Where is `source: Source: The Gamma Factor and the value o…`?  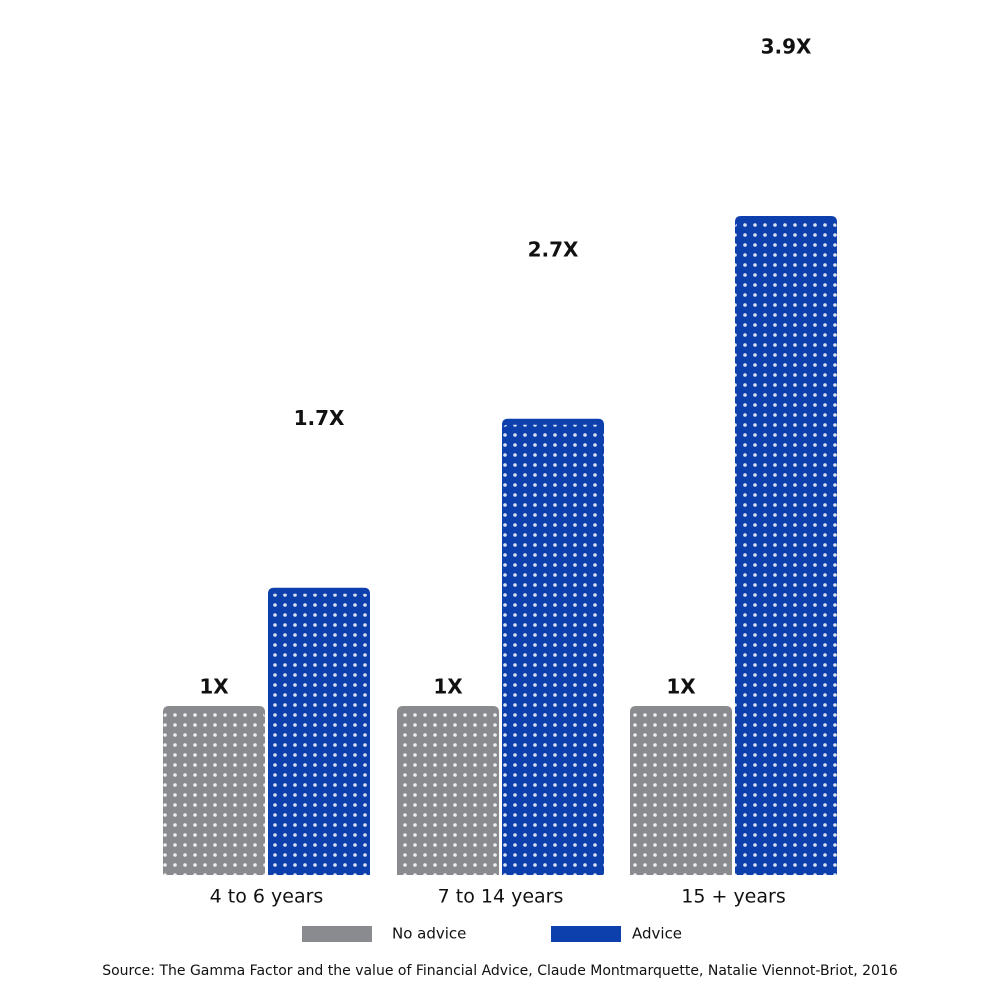 source: Source: The Gamma Factor and the value o… is located at coordinates (500, 971).